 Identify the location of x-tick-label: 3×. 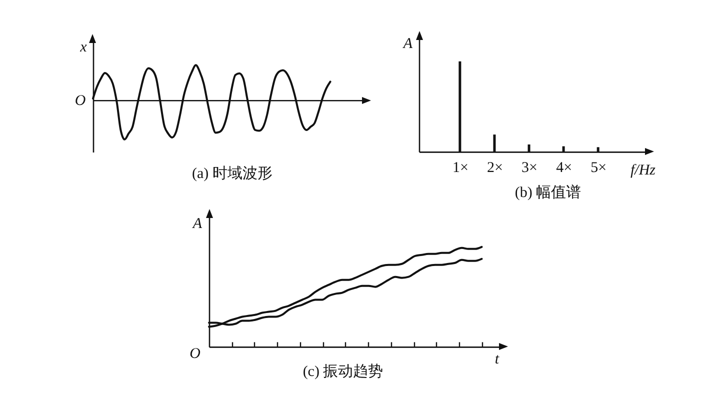
(530, 168).